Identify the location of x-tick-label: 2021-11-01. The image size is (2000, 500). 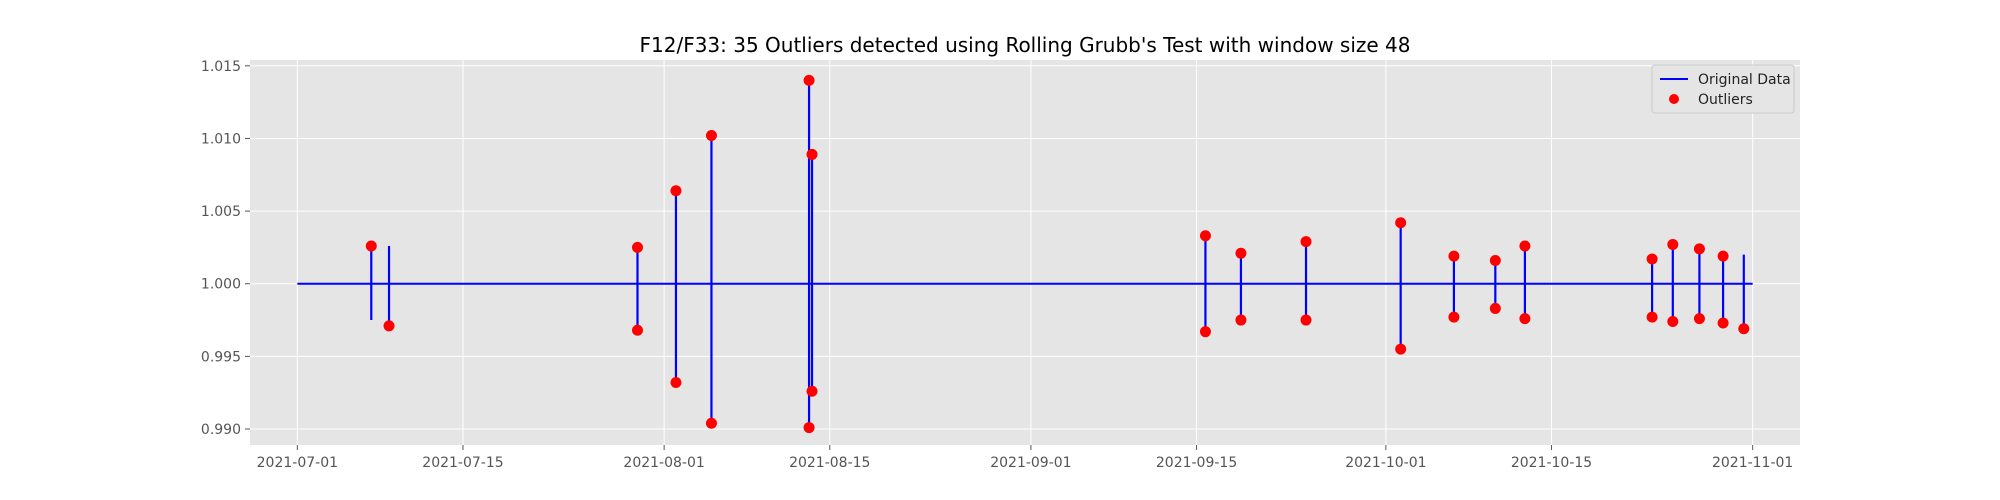
(1752, 463).